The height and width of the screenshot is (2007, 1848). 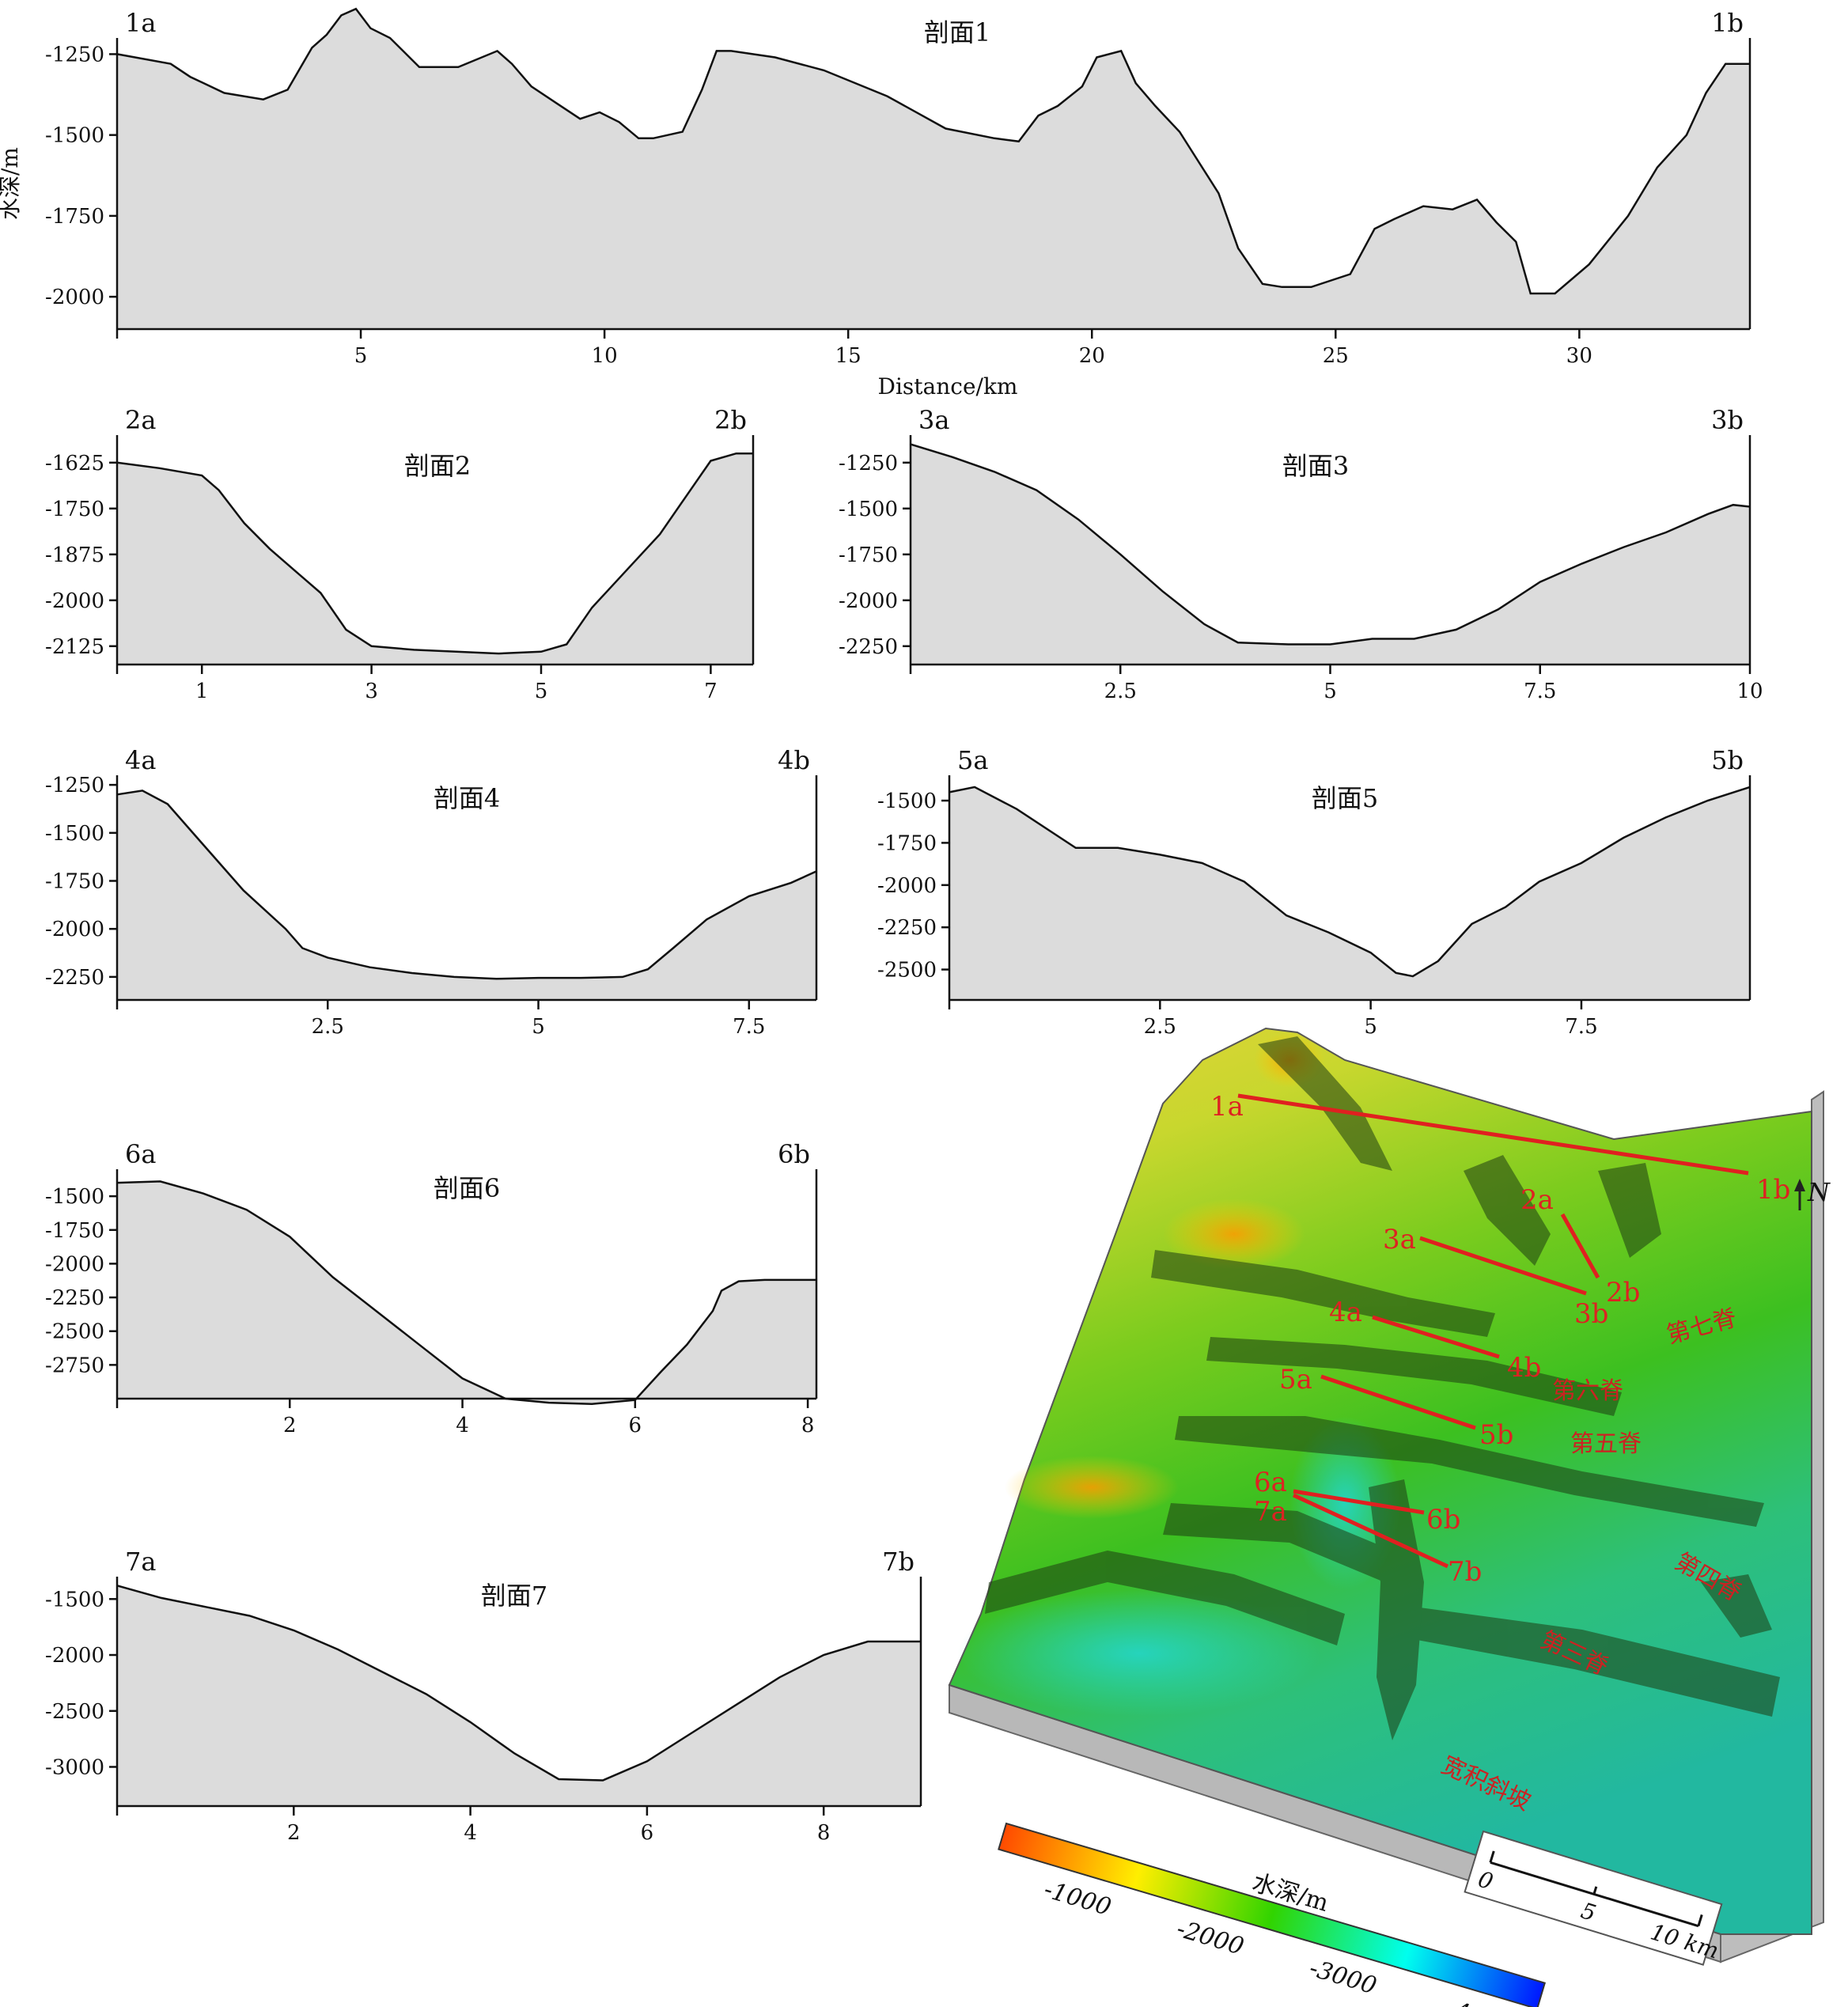 What do you see at coordinates (907, 971) in the screenshot?
I see `y-tick-label: -2500` at bounding box center [907, 971].